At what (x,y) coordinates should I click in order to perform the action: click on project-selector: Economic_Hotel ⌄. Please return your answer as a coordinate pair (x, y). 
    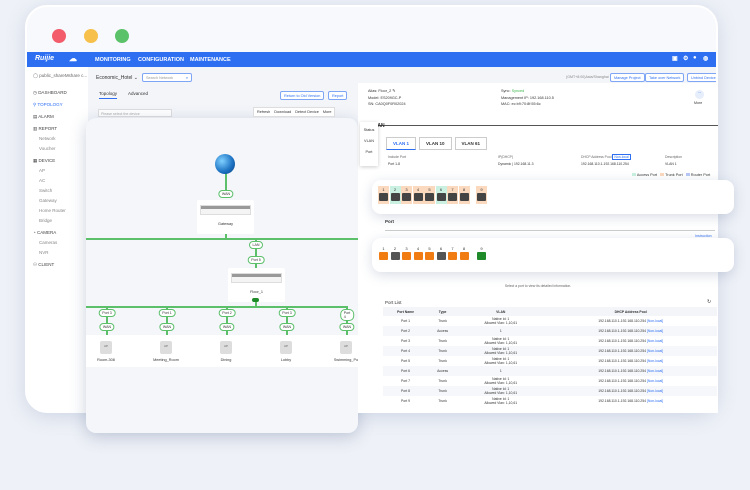
    Looking at the image, I should click on (117, 78).